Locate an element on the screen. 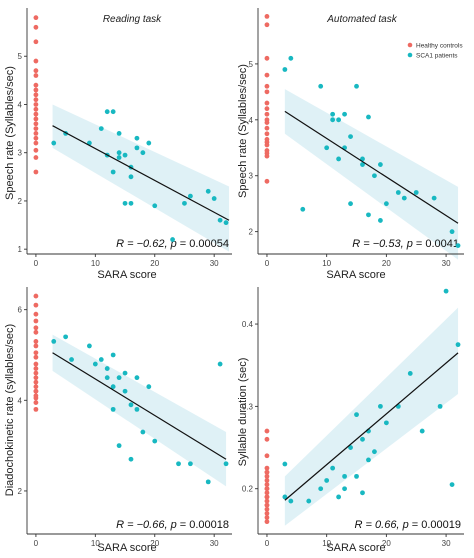  x-axis-label: SARA score is located at coordinates (355, 275).